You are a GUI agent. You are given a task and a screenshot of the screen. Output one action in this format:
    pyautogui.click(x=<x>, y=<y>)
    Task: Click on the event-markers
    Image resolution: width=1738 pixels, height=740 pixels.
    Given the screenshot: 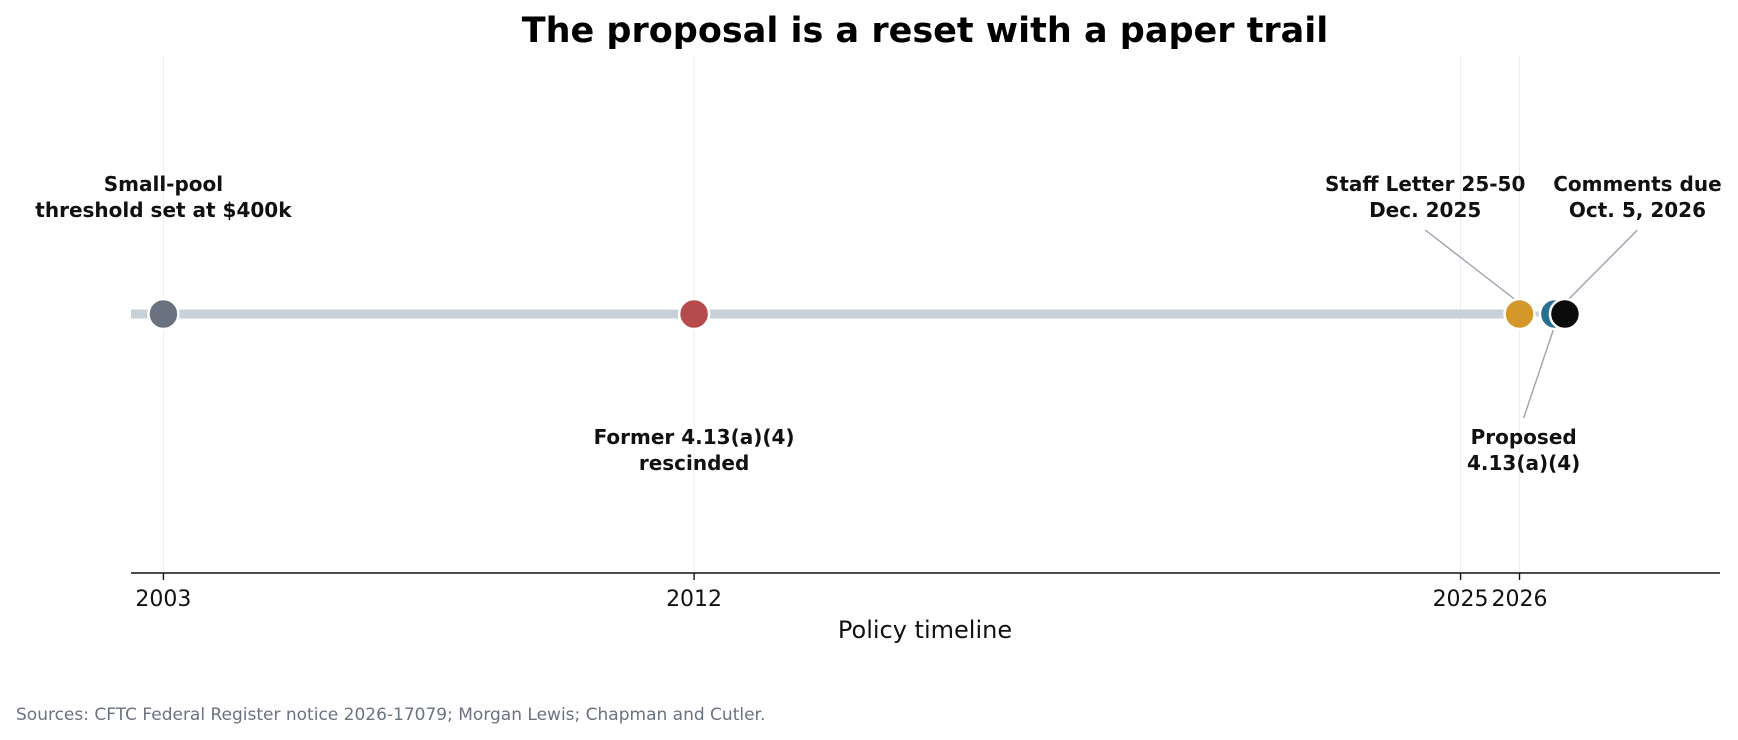 What is the action you would take?
    pyautogui.click(x=864, y=314)
    